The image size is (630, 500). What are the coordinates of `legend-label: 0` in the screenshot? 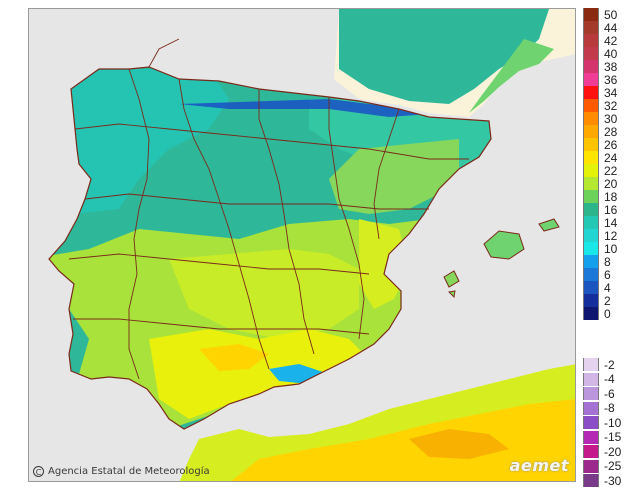 It's located at (607, 313).